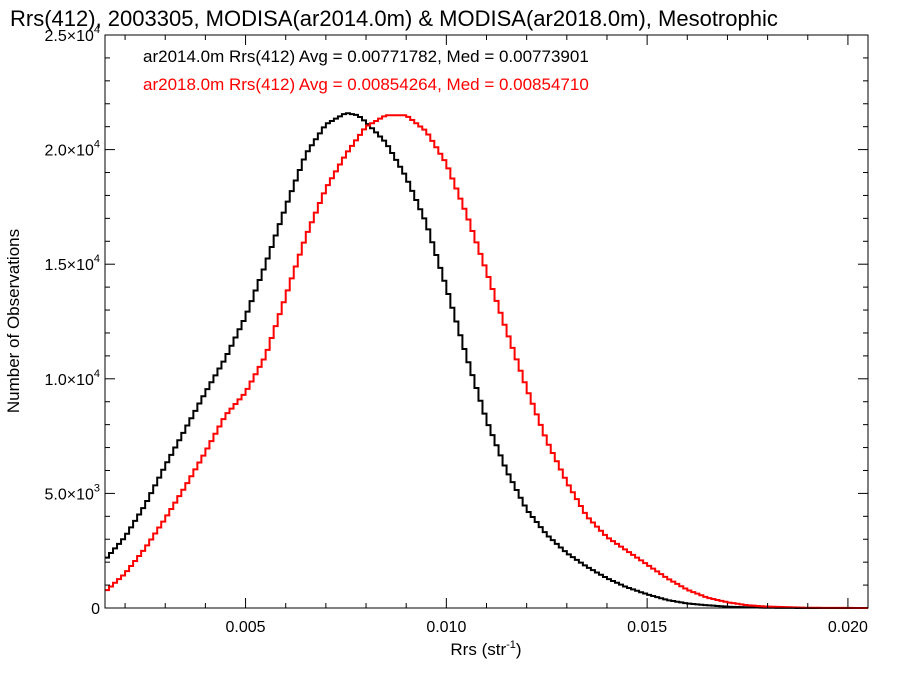  I want to click on y-tick-label-0: 0, so click(95, 609).